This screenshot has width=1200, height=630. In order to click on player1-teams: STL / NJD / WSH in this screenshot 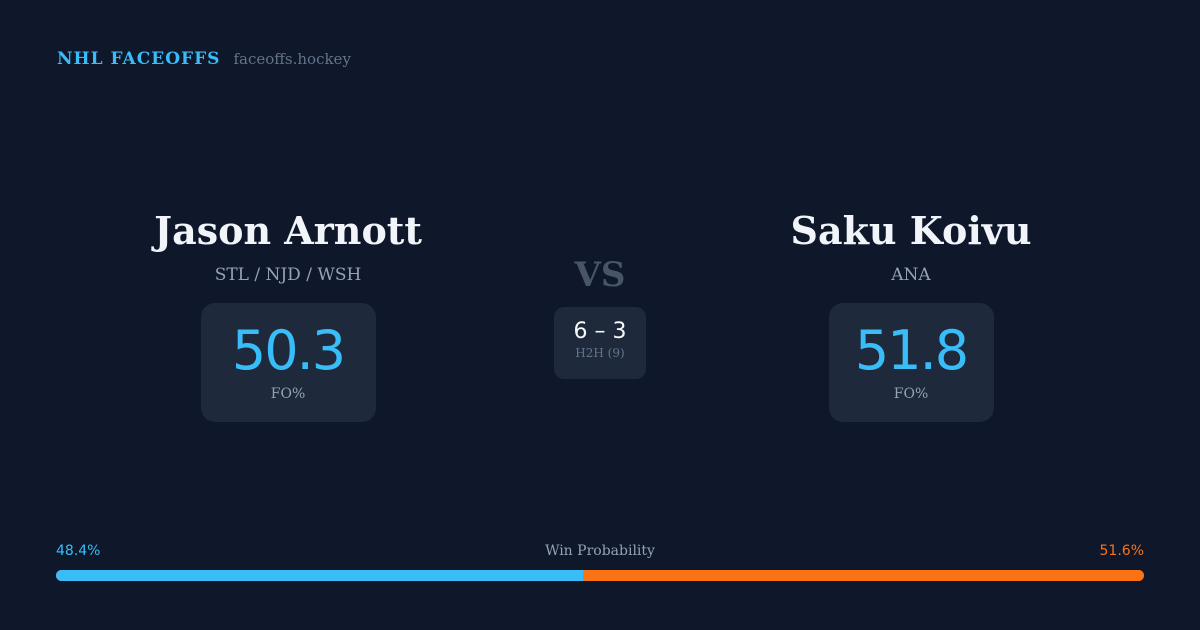, I will do `click(288, 275)`.